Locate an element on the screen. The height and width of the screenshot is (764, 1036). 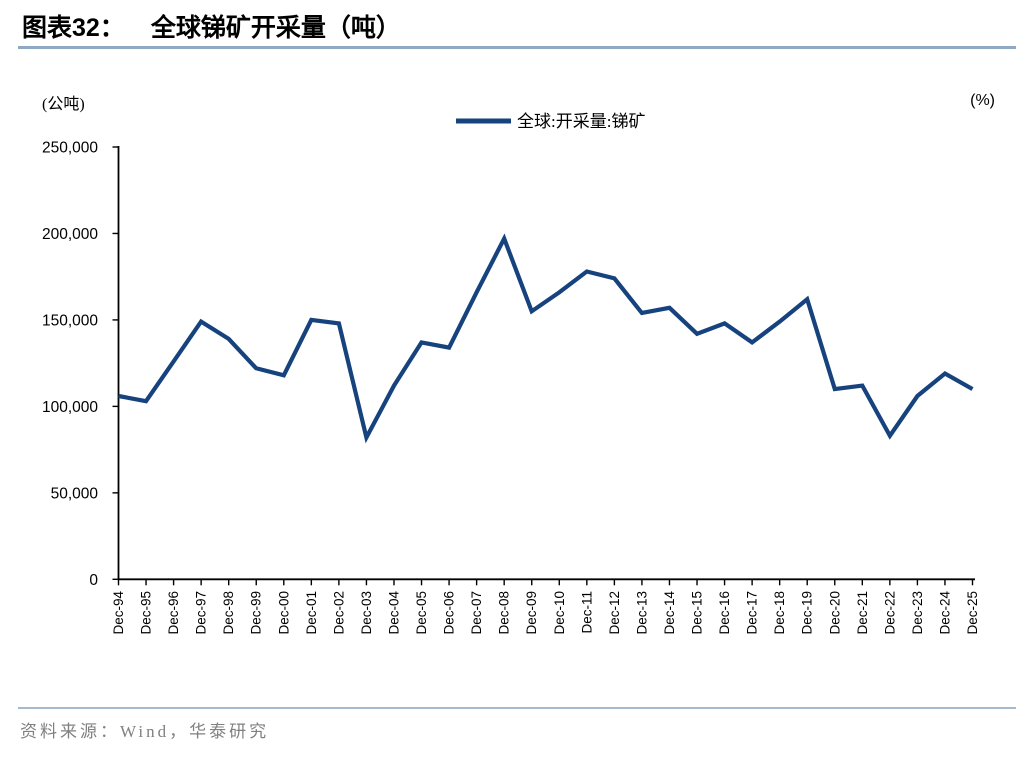
legend-label: 全球:开采量:锑矿 is located at coordinates (581, 121).